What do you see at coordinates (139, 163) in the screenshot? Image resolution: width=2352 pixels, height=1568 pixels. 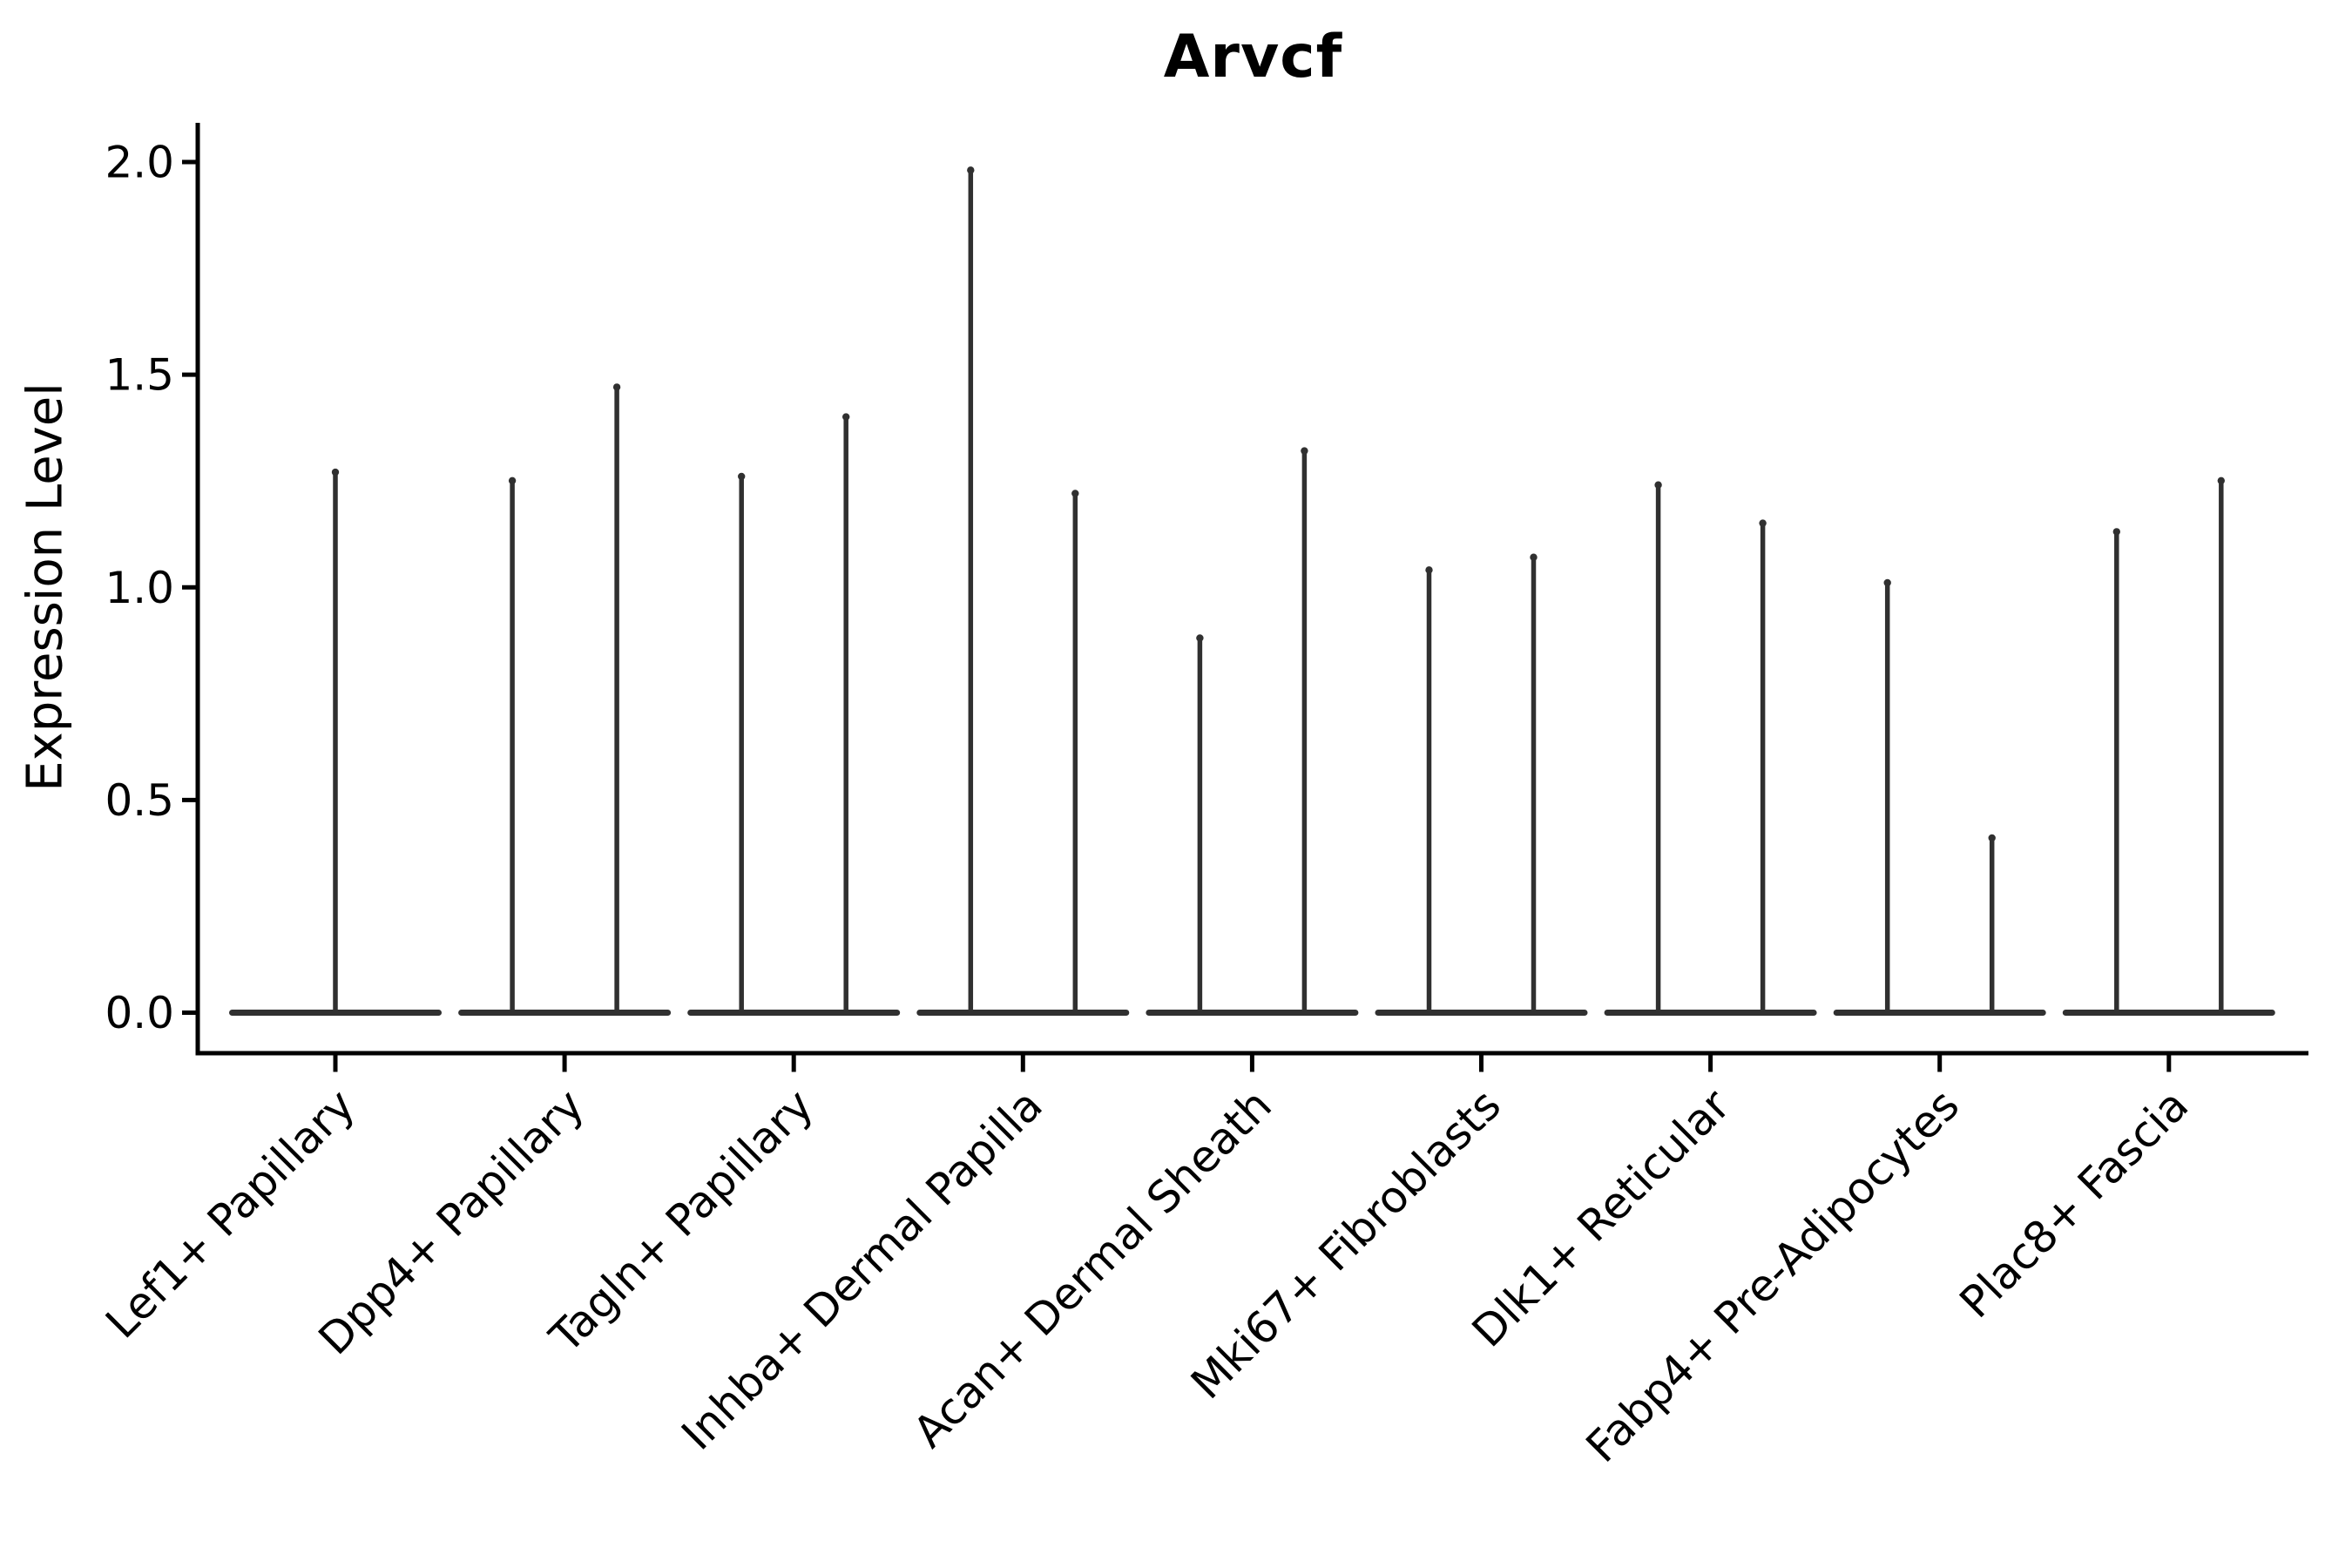 I see `y-tick-label: 2.0` at bounding box center [139, 163].